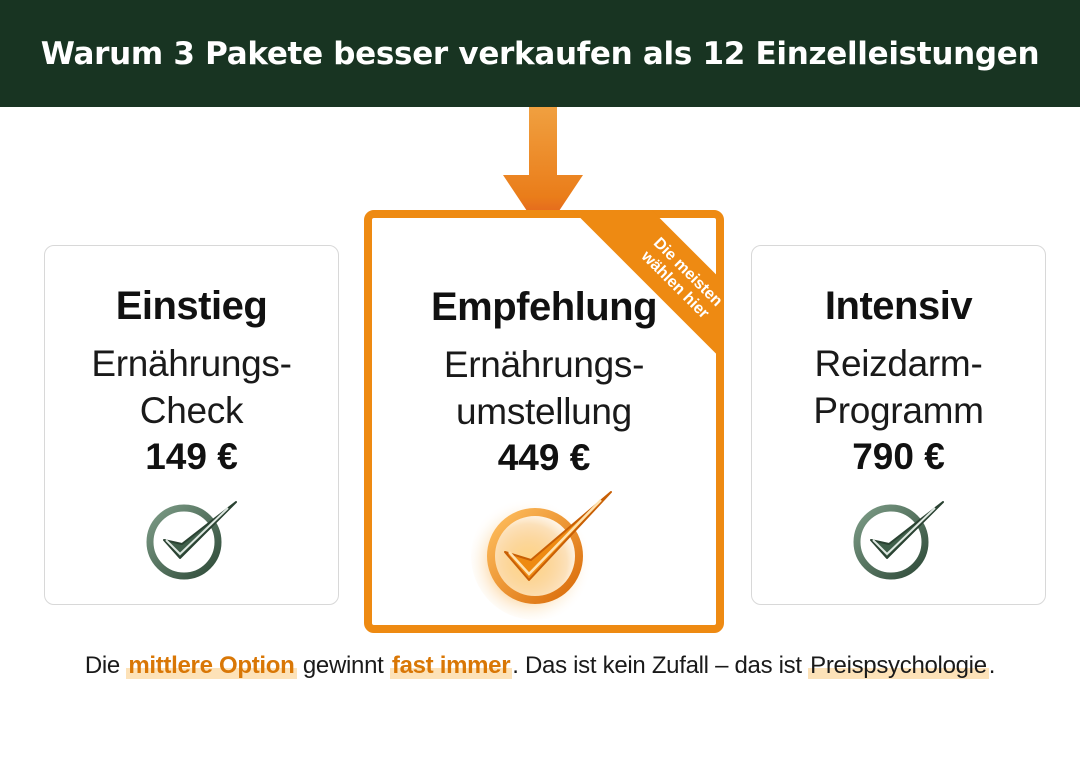  Describe the element at coordinates (898, 306) in the screenshot. I see `package-name: Intensiv` at that location.